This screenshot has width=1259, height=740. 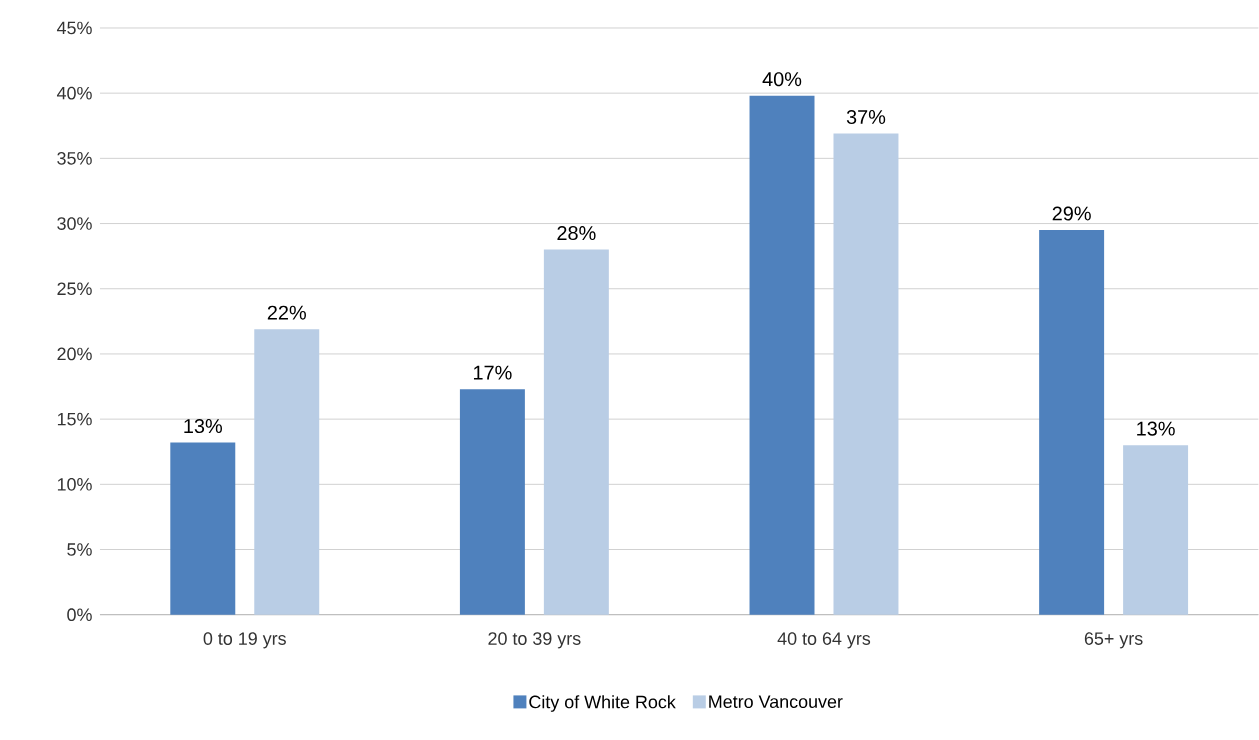 What do you see at coordinates (74, 158) in the screenshot?
I see `y-tick-label: 35%` at bounding box center [74, 158].